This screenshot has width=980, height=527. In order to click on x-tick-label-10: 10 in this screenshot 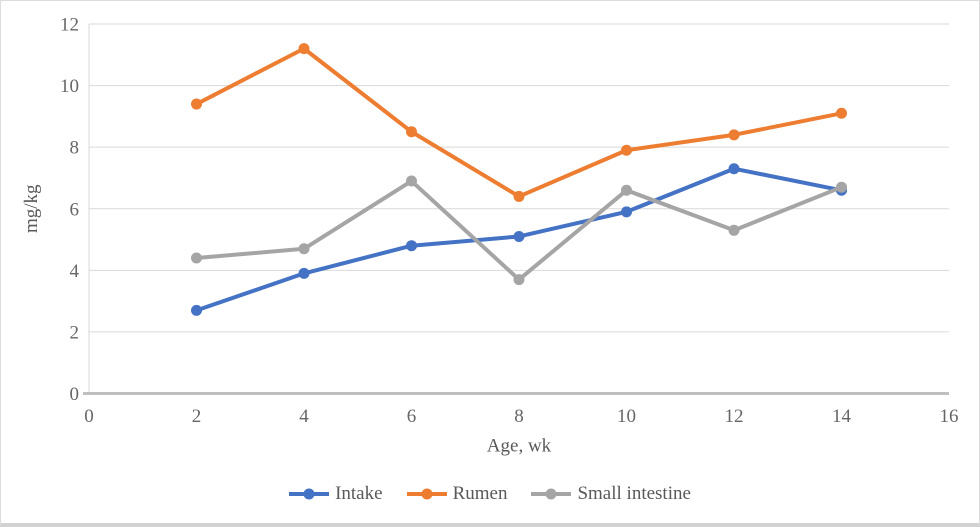, I will do `click(626, 416)`.